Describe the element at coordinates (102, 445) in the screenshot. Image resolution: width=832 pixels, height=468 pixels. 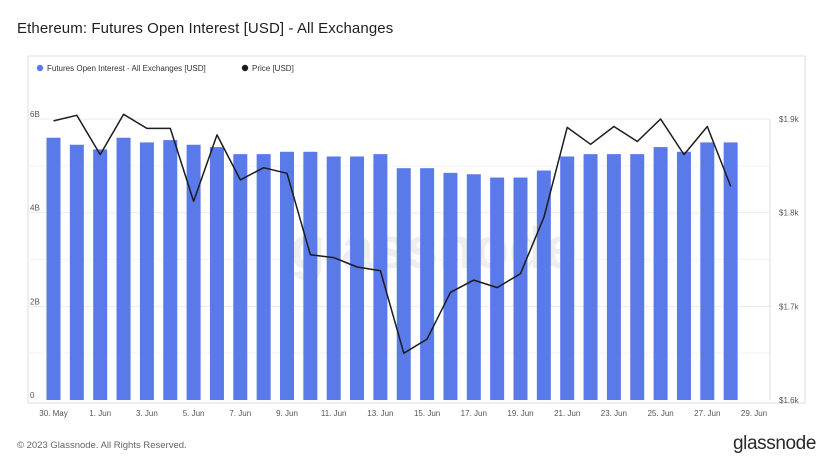
I see `footer-copyright: © 2023 Glassnode. All Rights Reserved.` at that location.